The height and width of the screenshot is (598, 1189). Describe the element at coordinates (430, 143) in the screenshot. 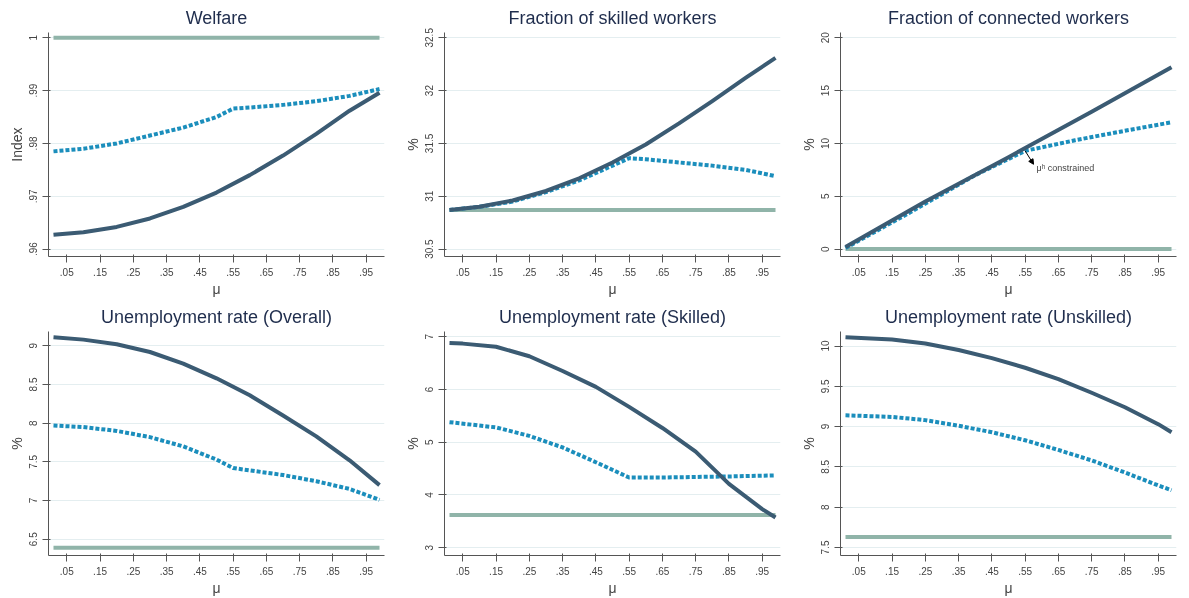

I see `y-tick-label: 31.5` at that location.